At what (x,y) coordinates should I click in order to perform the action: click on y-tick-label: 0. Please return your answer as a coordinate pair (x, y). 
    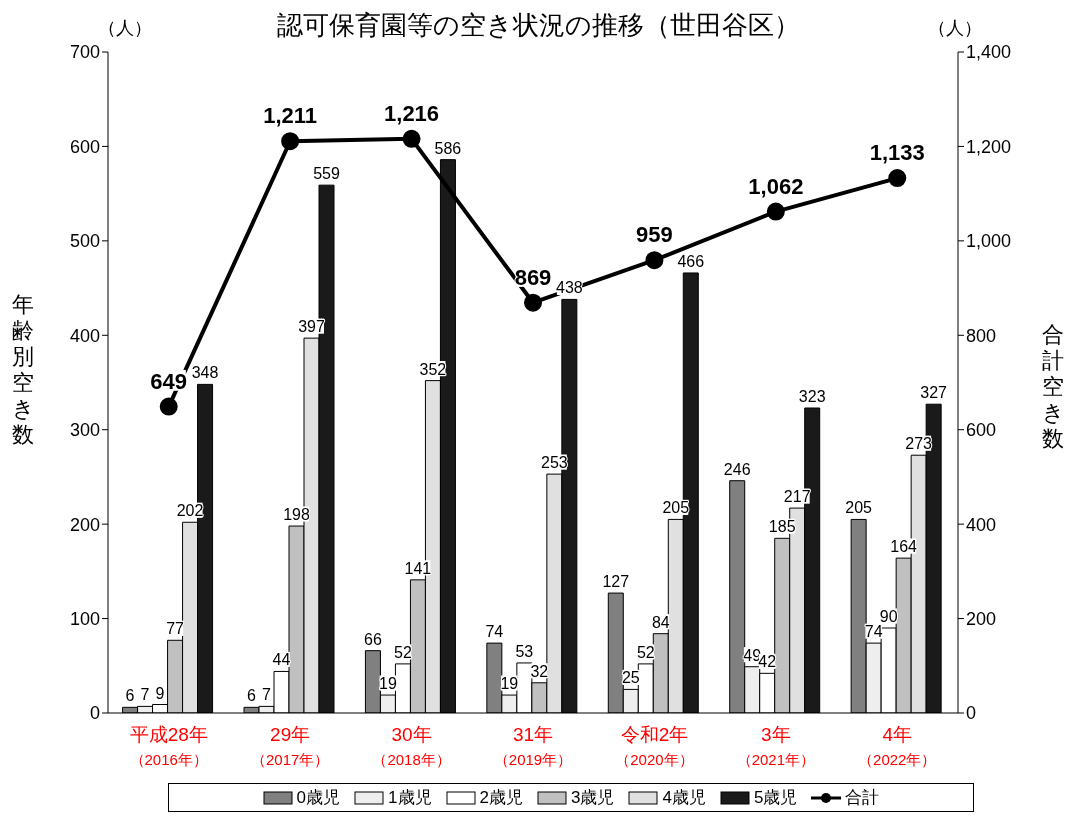
    Looking at the image, I should click on (94, 713).